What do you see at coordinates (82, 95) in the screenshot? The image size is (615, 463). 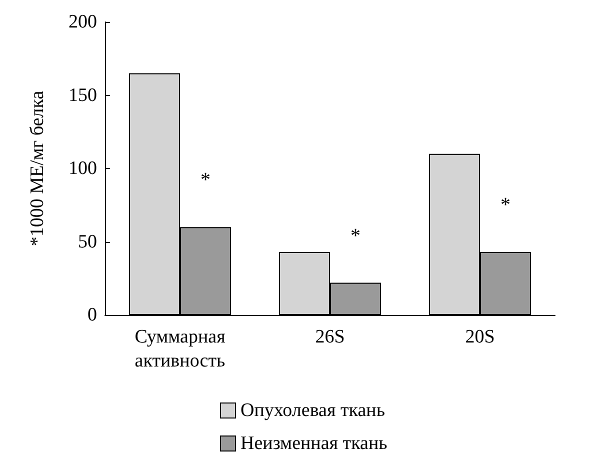 I see `y-tick-label: 150` at bounding box center [82, 95].